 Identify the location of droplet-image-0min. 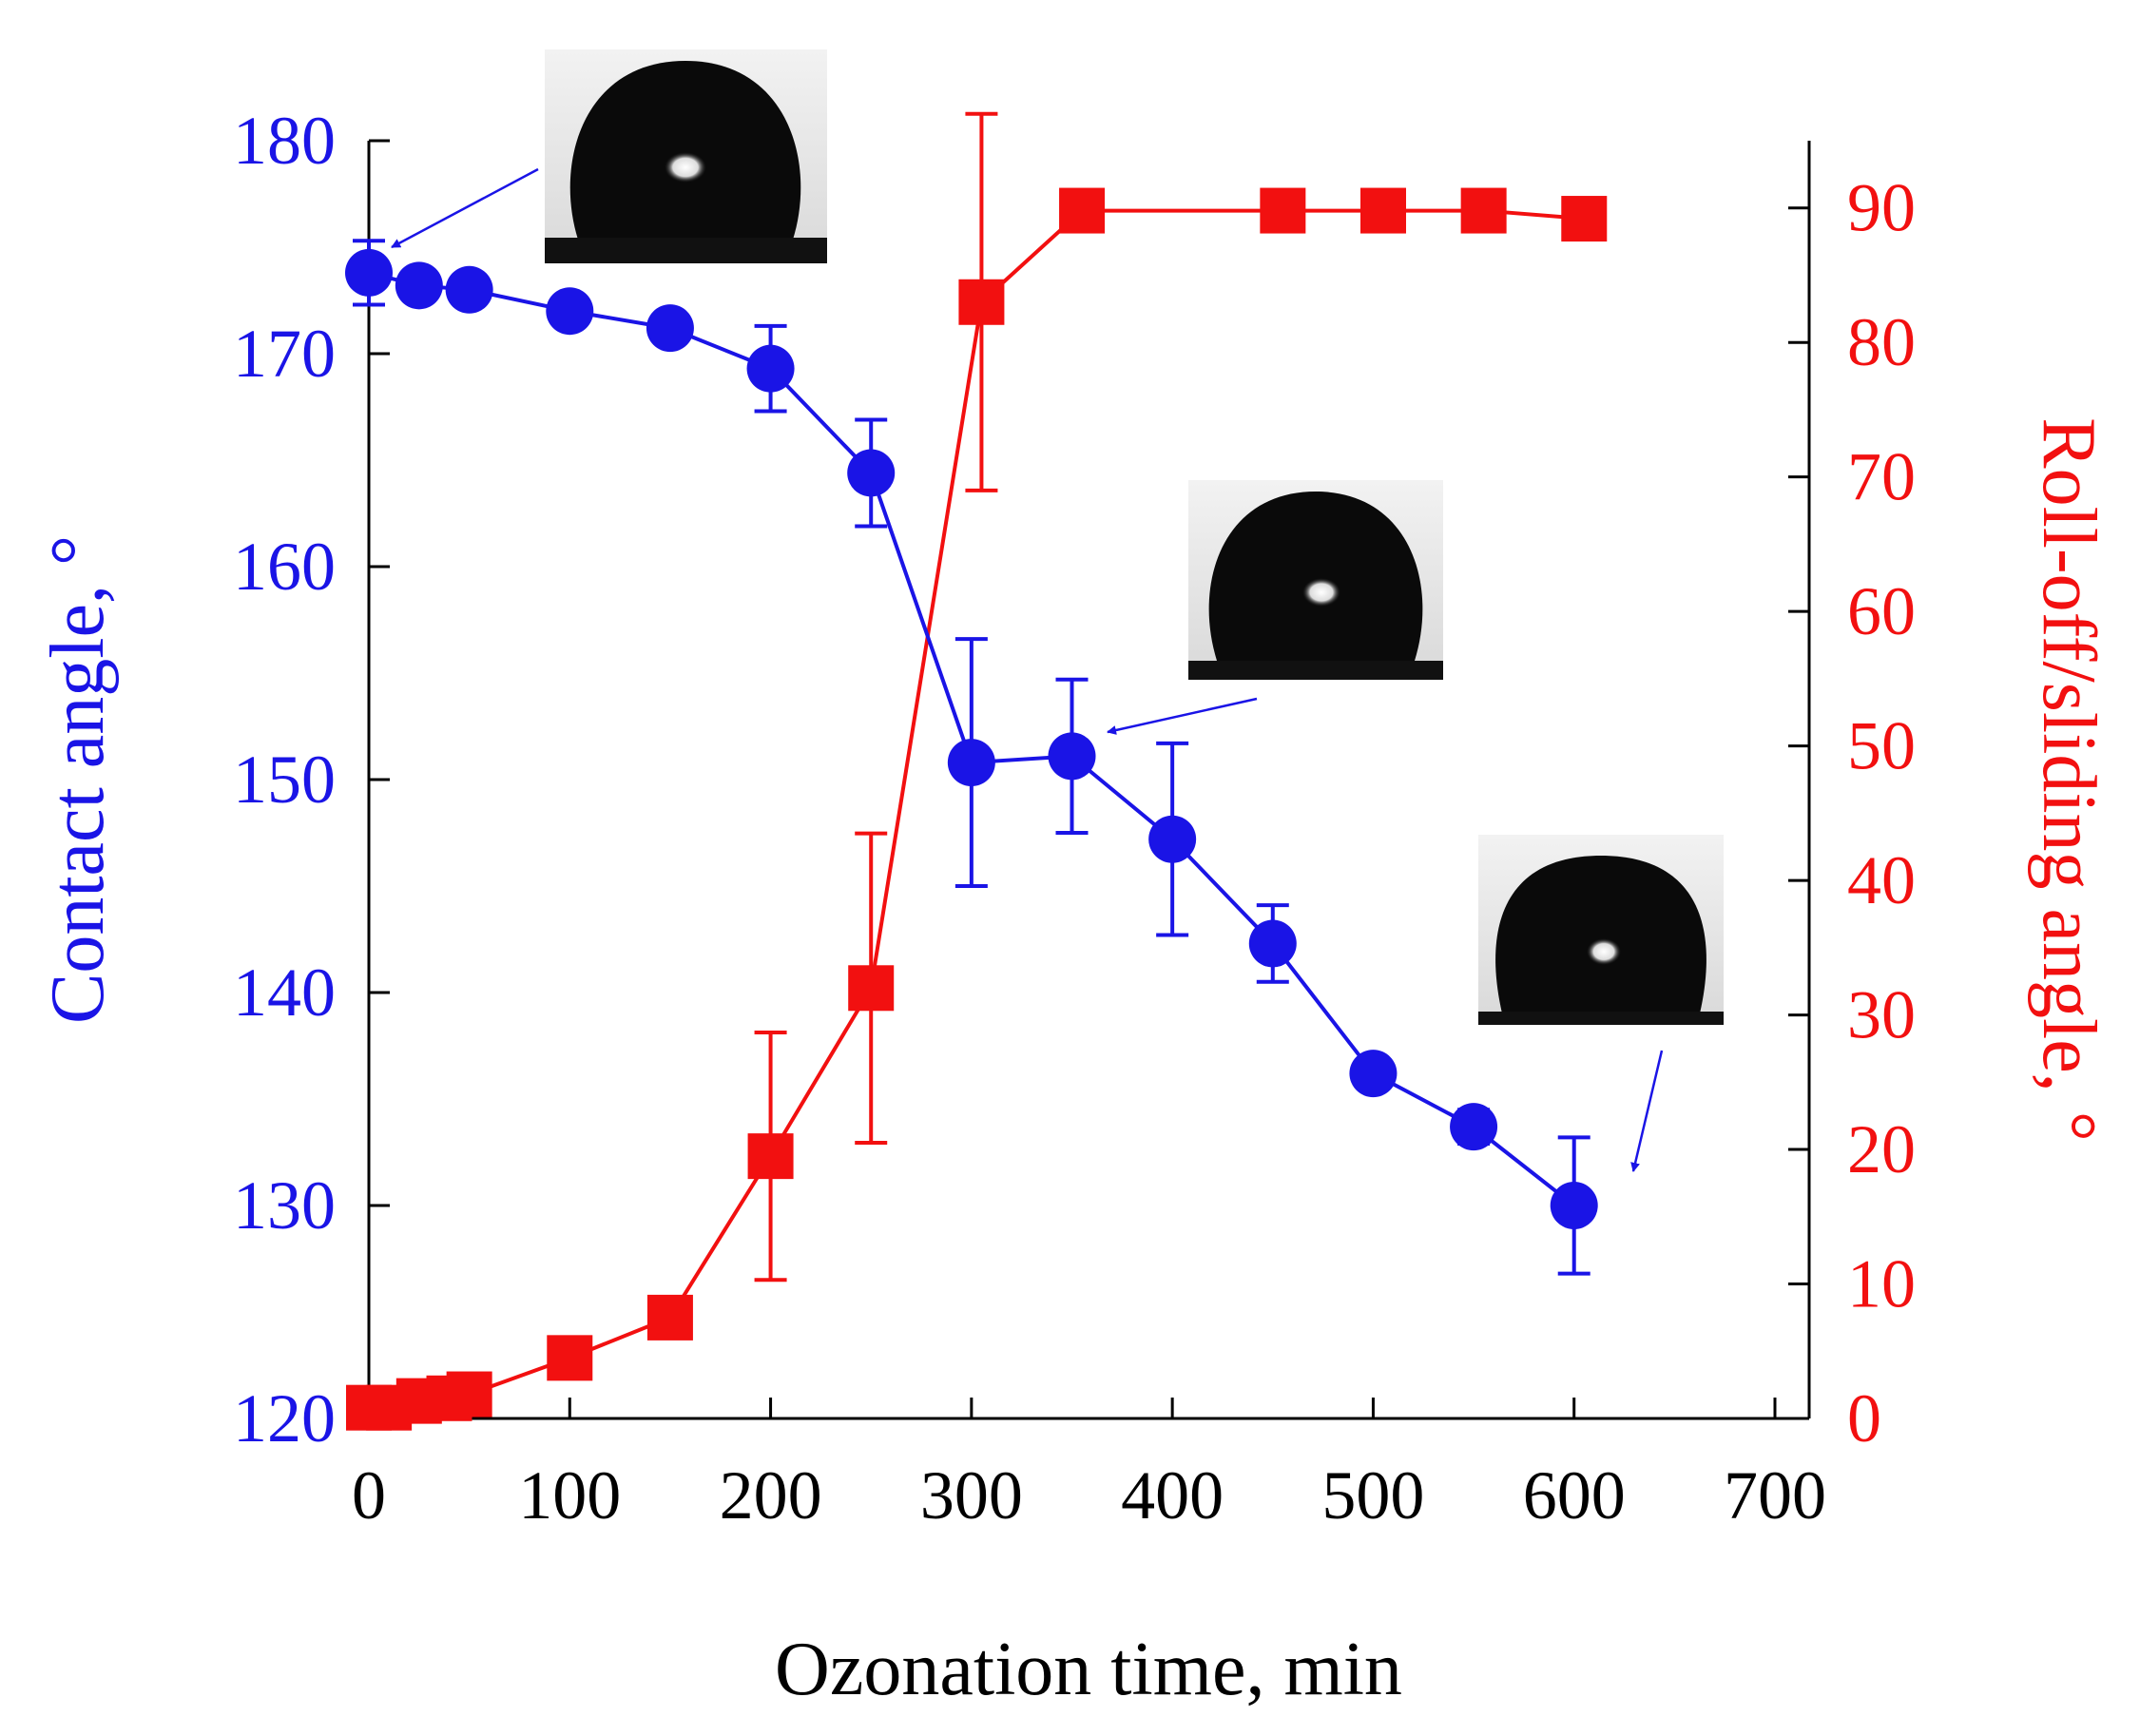
(686, 156).